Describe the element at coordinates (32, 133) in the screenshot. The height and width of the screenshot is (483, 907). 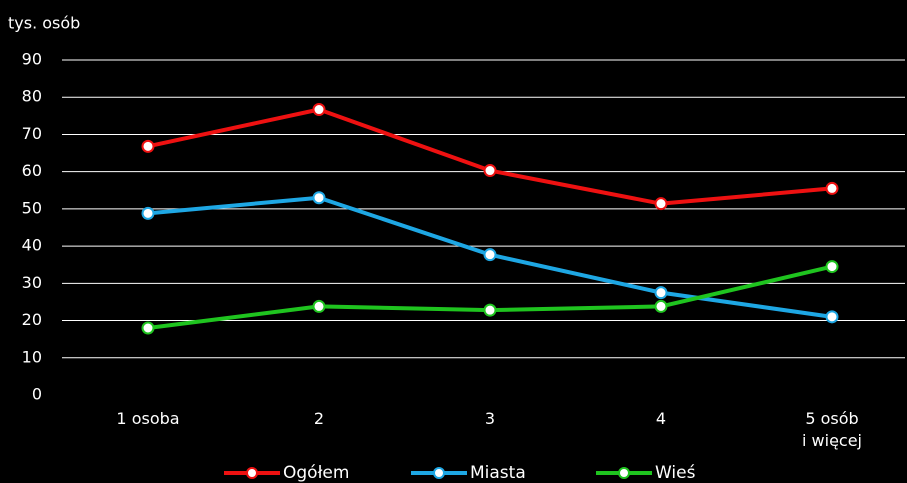
I see `y-tick-label: 70` at that location.